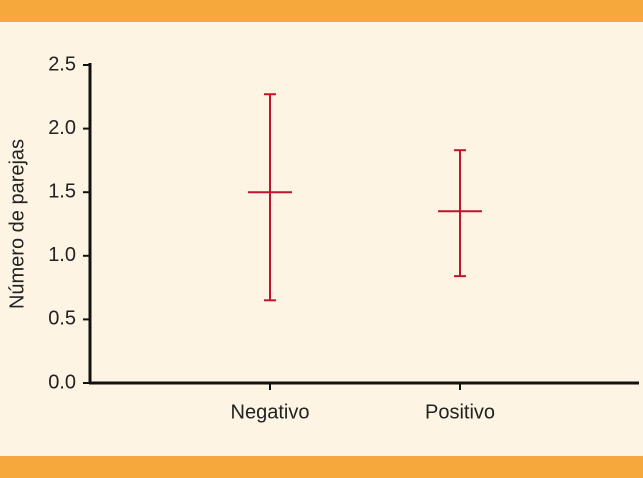  What do you see at coordinates (62, 382) in the screenshot?
I see `y-tick-label: 0.0` at bounding box center [62, 382].